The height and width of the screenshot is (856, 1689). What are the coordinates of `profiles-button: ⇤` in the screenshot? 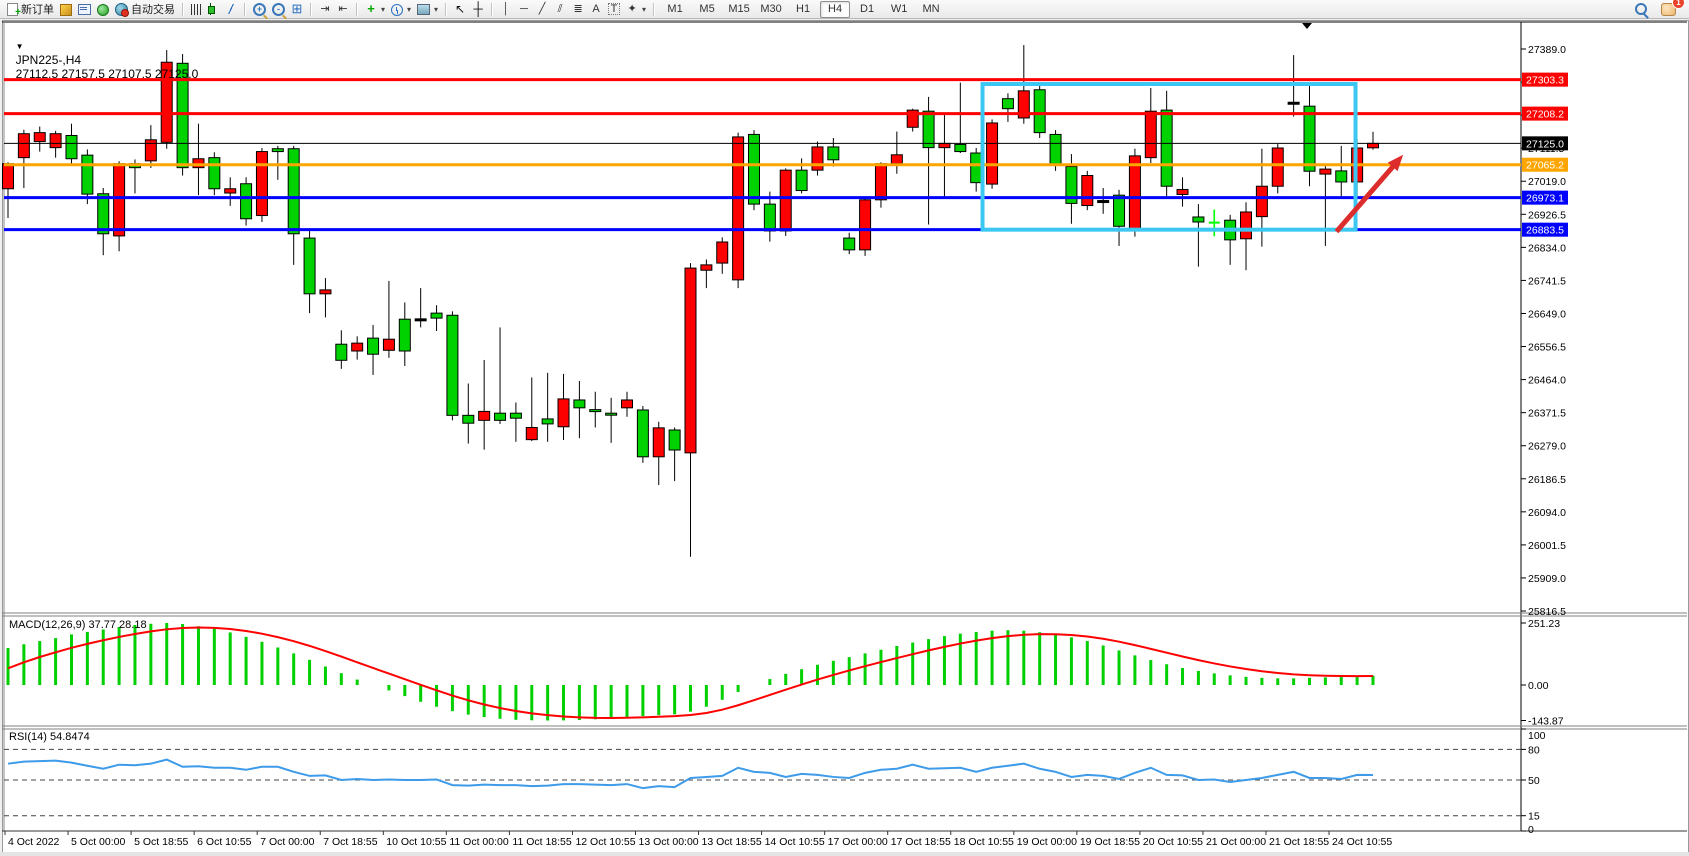 It's located at (343, 9).